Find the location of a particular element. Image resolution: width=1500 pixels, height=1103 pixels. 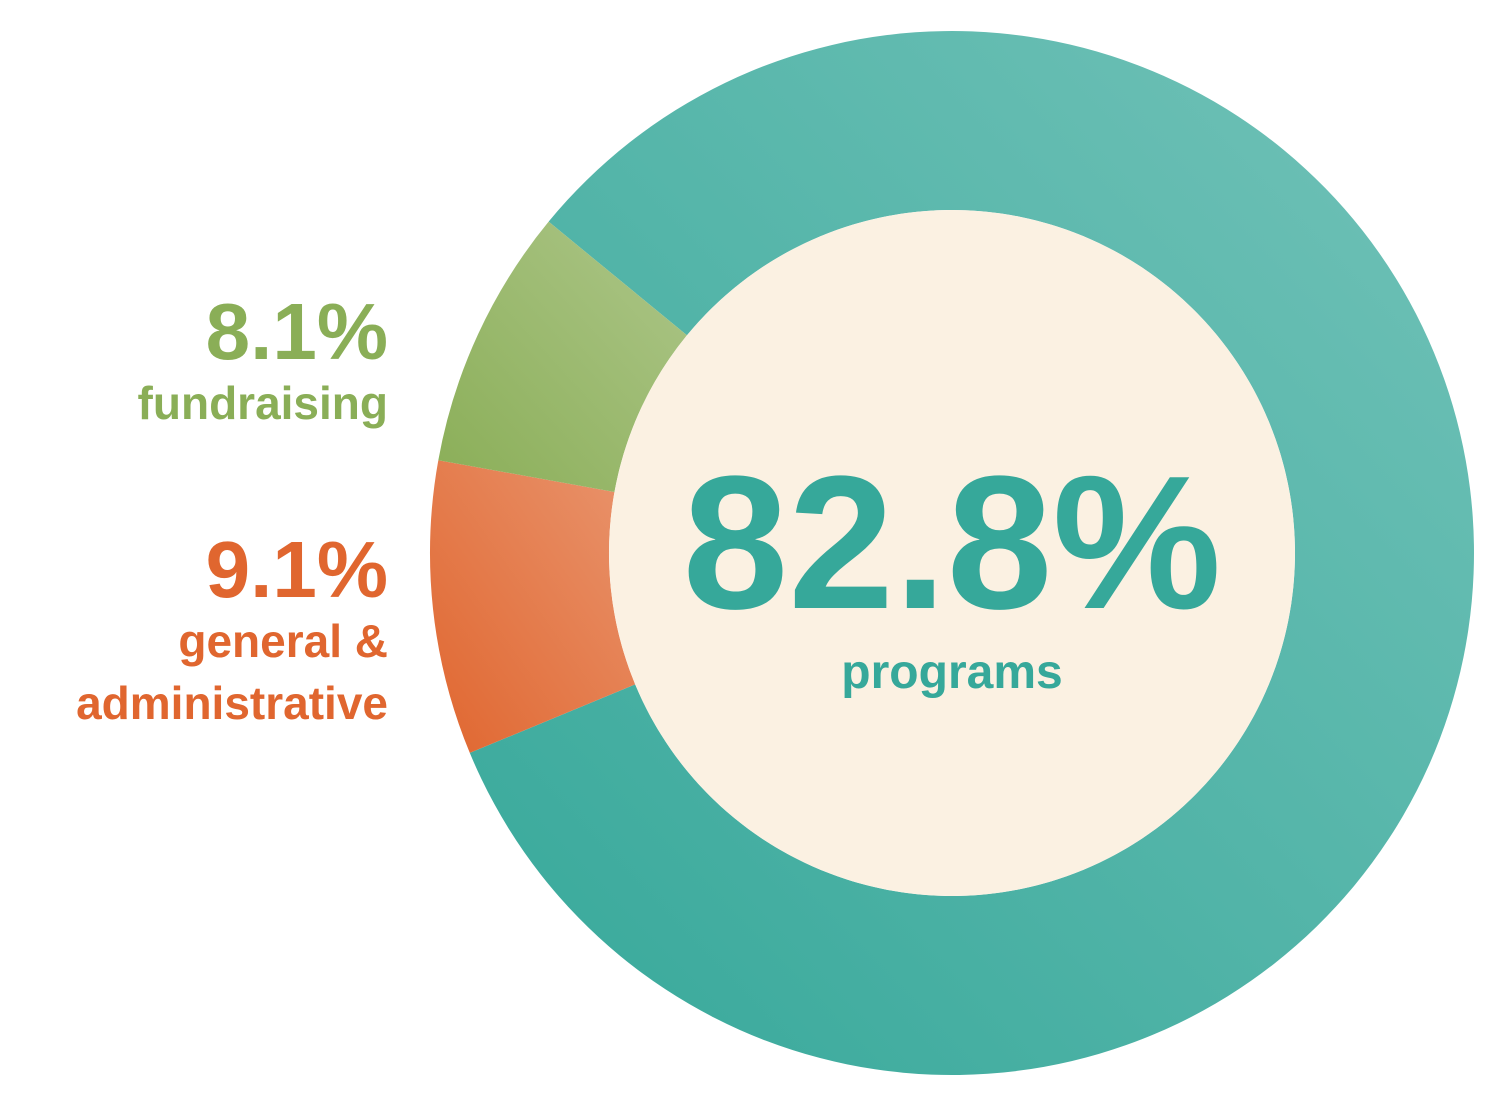

segment-label: 82.8% programs is located at coordinates (952, 578).